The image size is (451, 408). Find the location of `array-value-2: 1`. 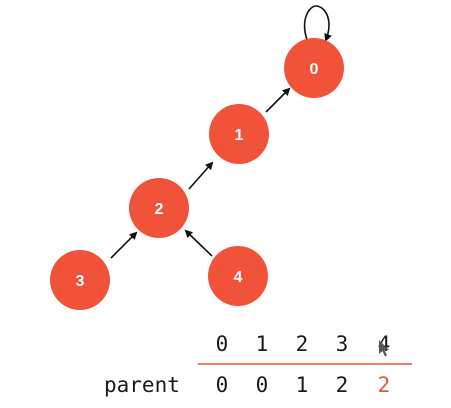

array-value-2: 1 is located at coordinates (302, 385).